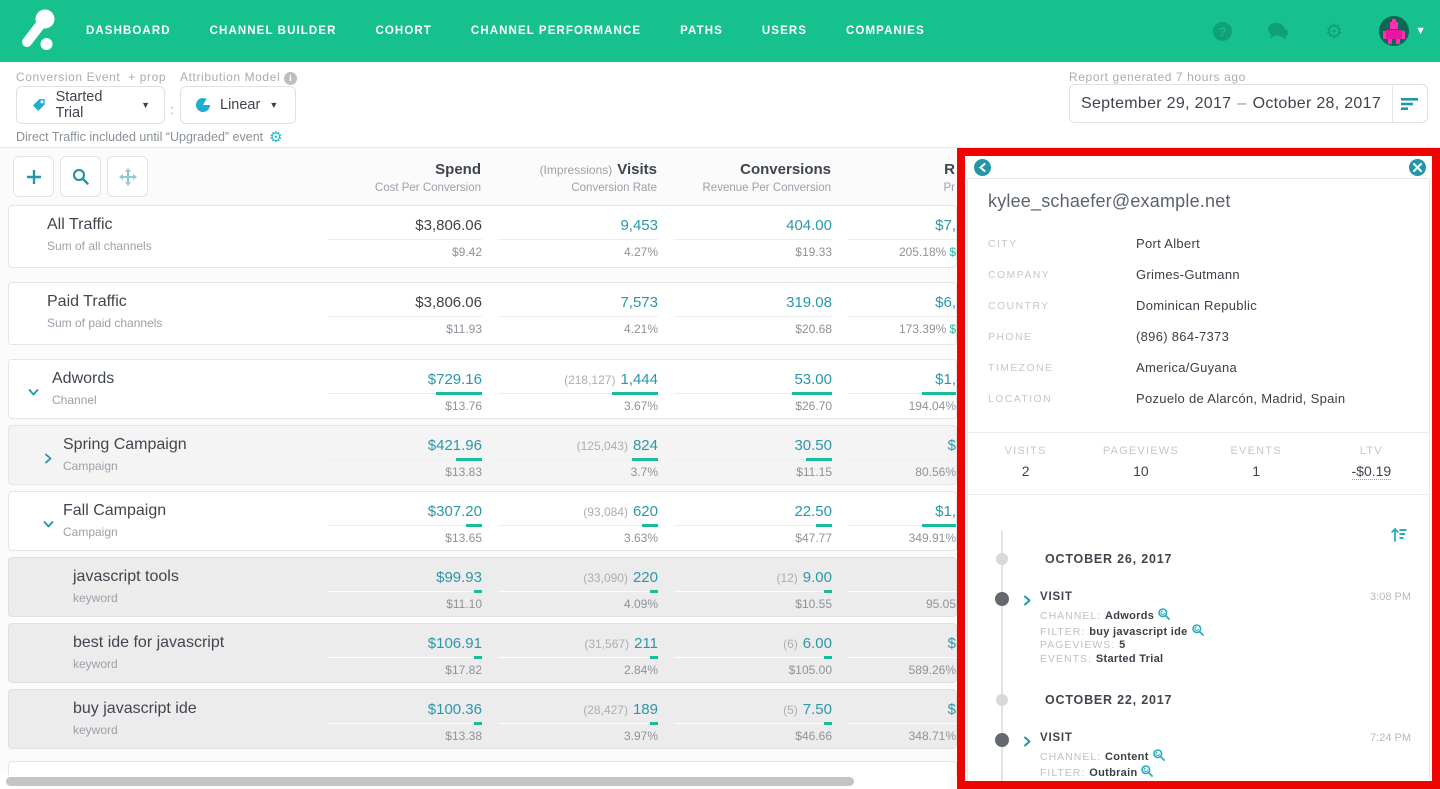 This screenshot has height=789, width=1440. I want to click on chat-icon, so click(1278, 31).